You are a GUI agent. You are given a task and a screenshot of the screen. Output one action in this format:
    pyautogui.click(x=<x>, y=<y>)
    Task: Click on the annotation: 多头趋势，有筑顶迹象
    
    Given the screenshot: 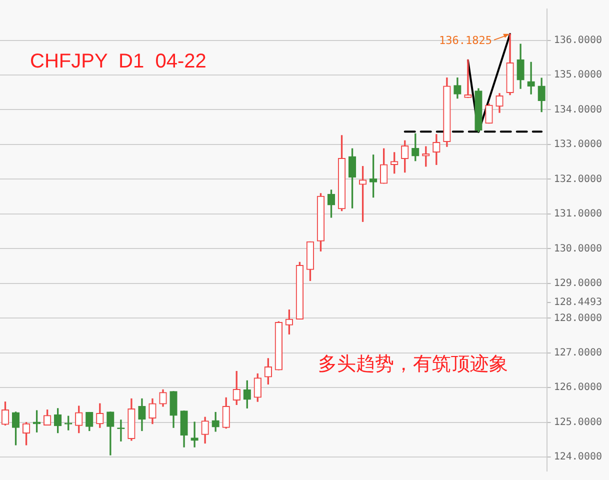 What is the action you would take?
    pyautogui.click(x=413, y=363)
    